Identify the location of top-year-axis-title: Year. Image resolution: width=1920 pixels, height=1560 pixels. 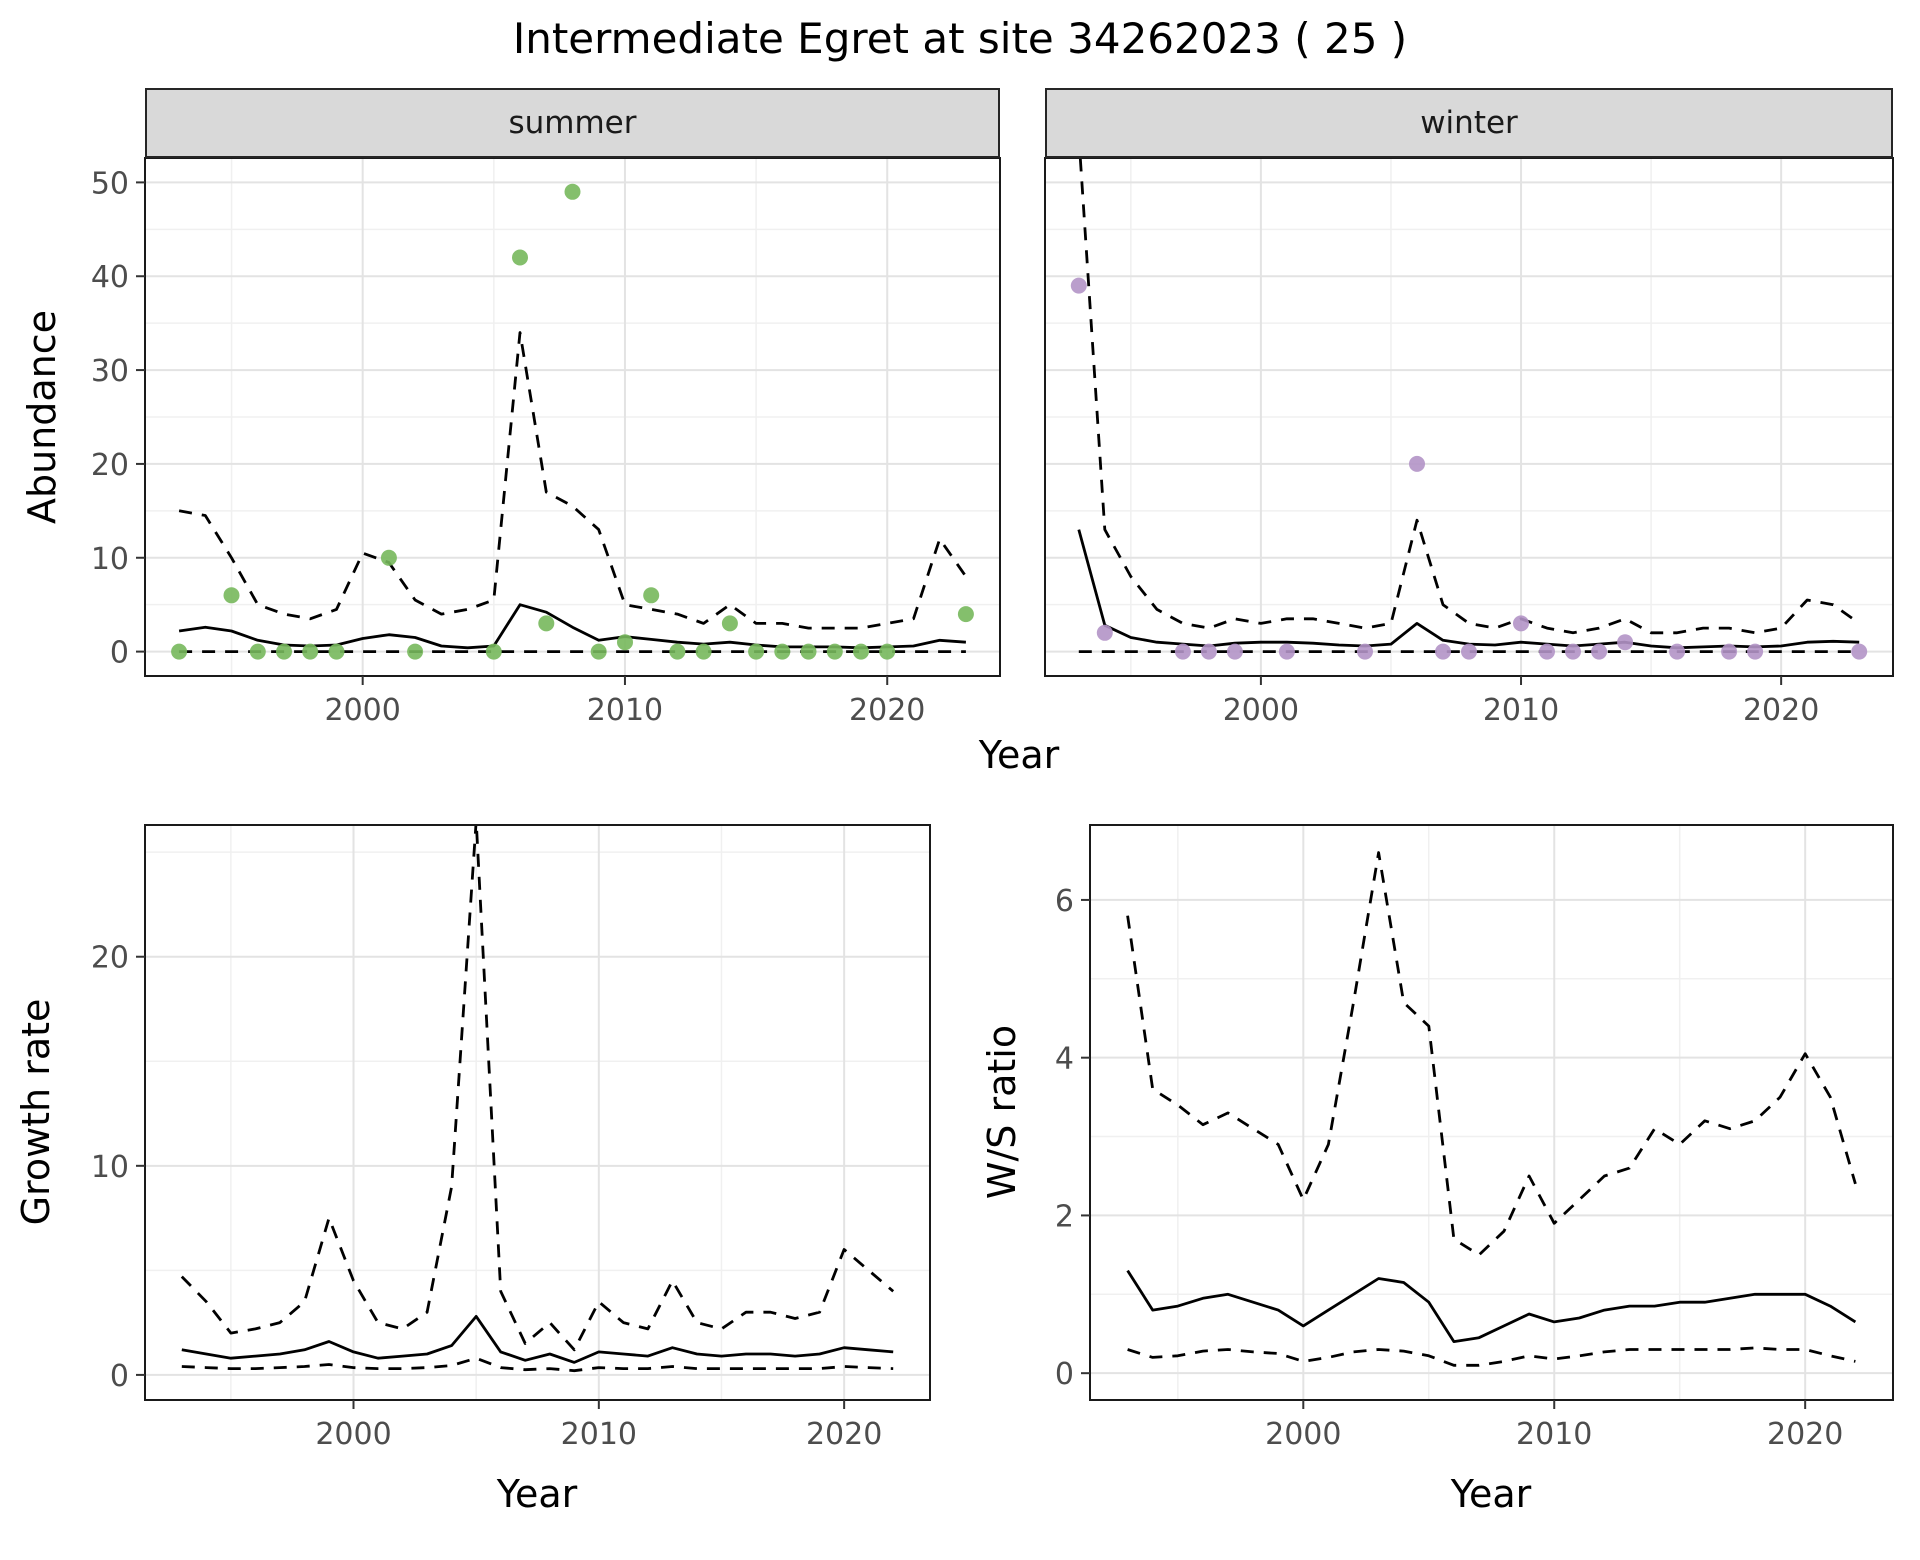
(1019, 755).